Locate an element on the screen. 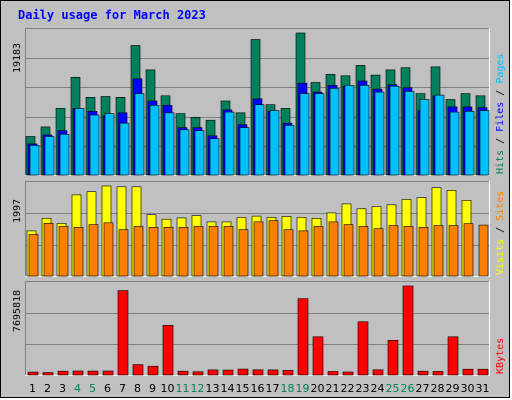 The height and width of the screenshot is (400, 512). legend-entry: KBytes is located at coordinates (500, 356).